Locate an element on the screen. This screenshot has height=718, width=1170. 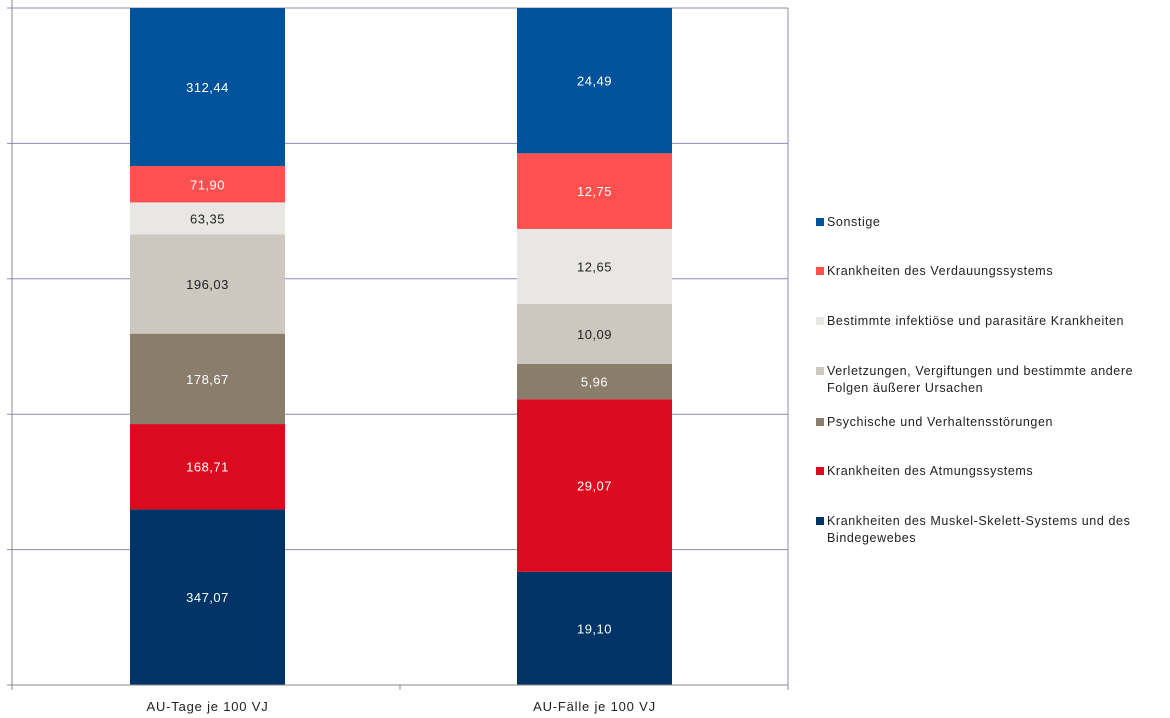
data-label: 19,10 is located at coordinates (594, 628).